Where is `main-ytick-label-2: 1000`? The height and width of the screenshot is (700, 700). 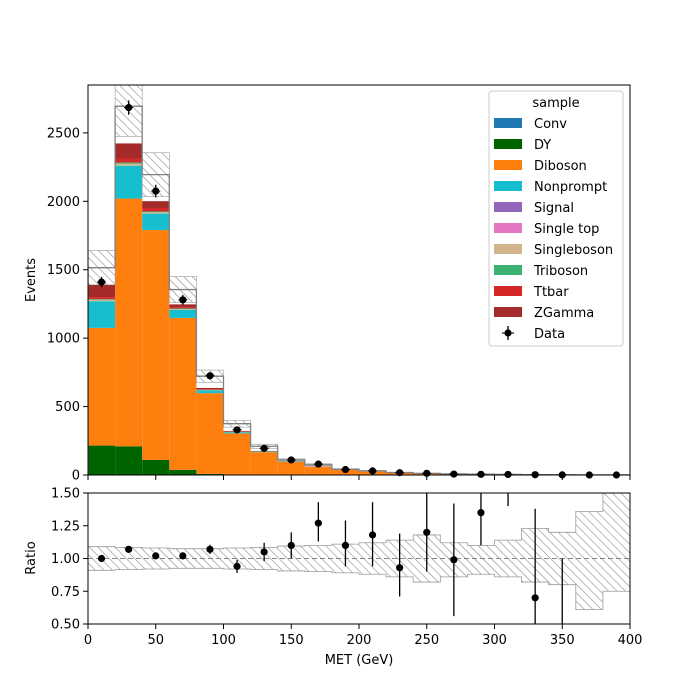
main-ytick-label-2: 1000 is located at coordinates (63, 339).